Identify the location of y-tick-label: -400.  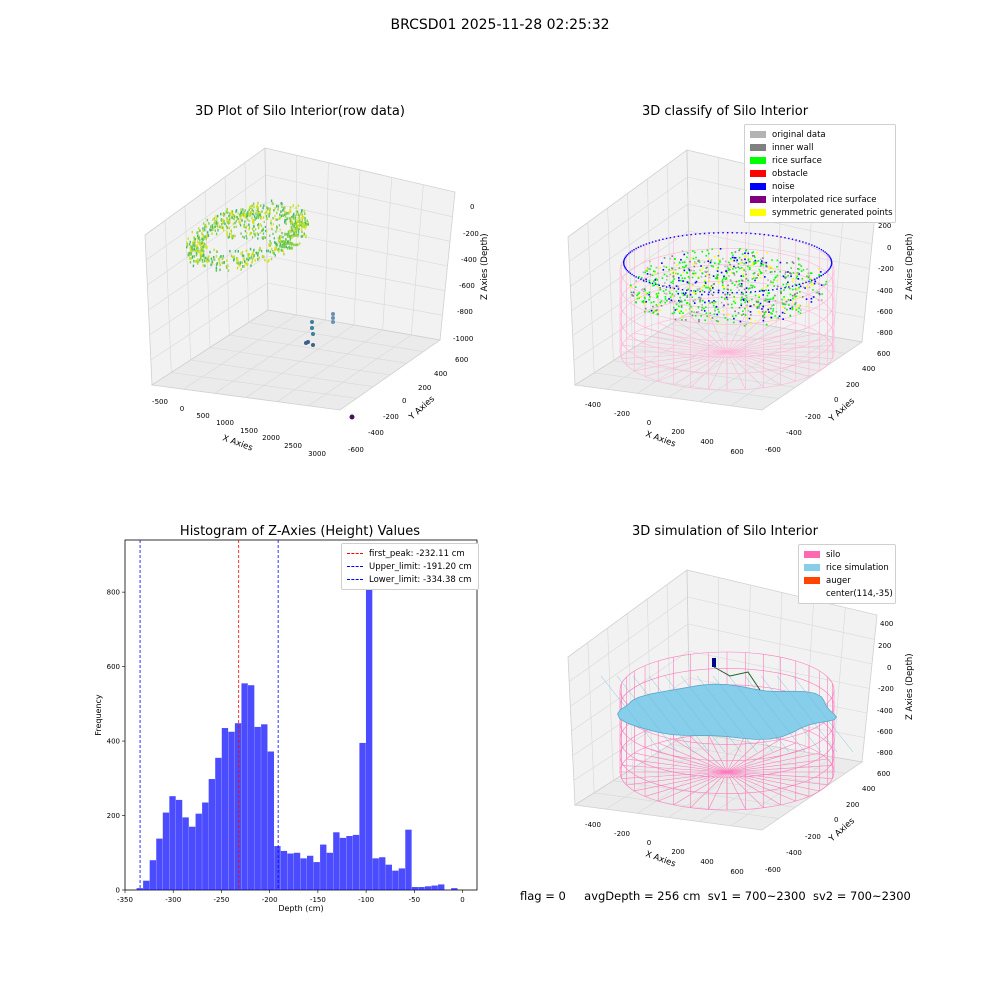
(794, 853).